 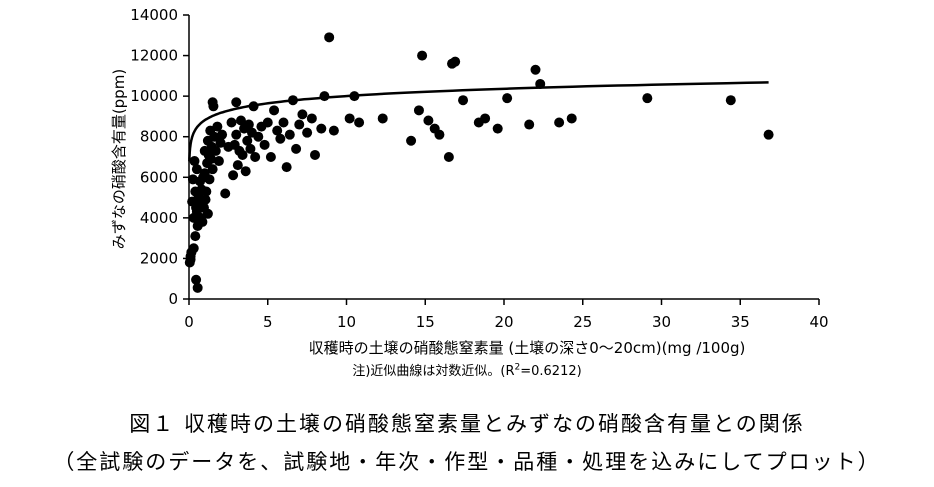 What do you see at coordinates (268, 322) in the screenshot?
I see `x-tick-label: 5` at bounding box center [268, 322].